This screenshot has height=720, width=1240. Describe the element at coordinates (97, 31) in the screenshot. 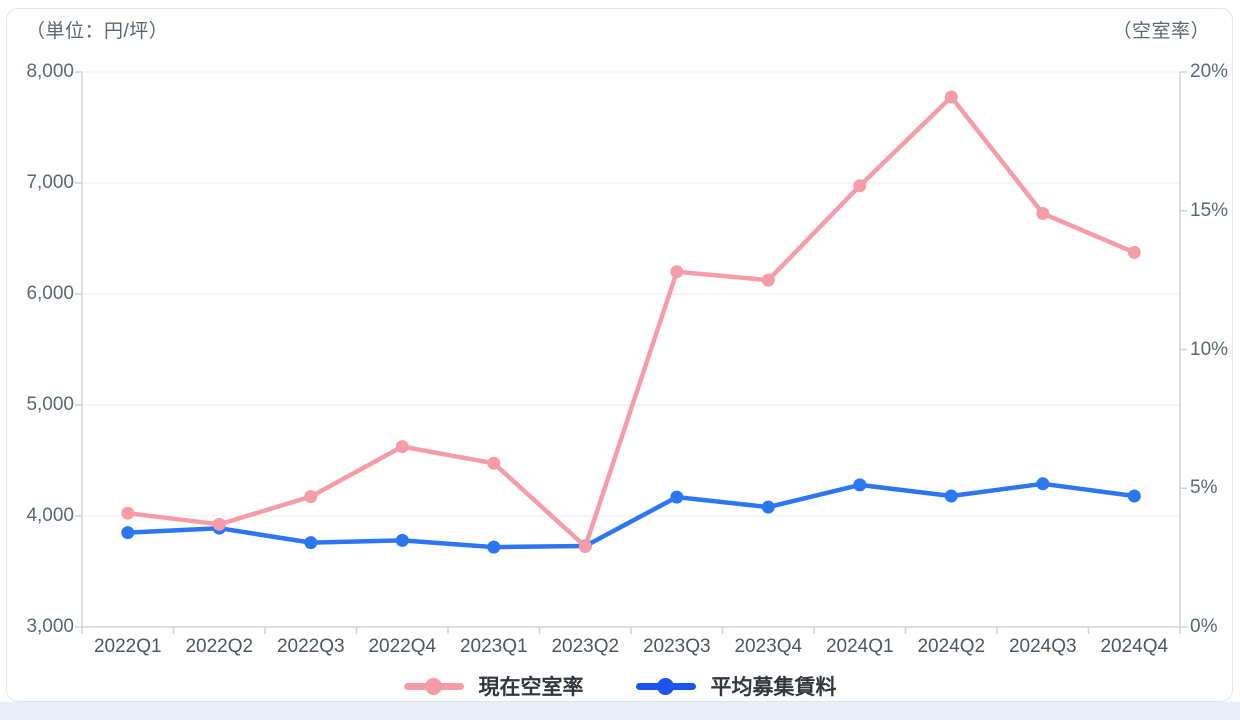

I see `left-axis-title: （単位：円/坪）` at that location.